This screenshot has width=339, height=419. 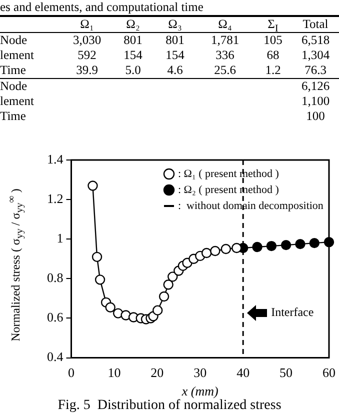 I want to click on x-tick-label: 50, so click(x=286, y=372).